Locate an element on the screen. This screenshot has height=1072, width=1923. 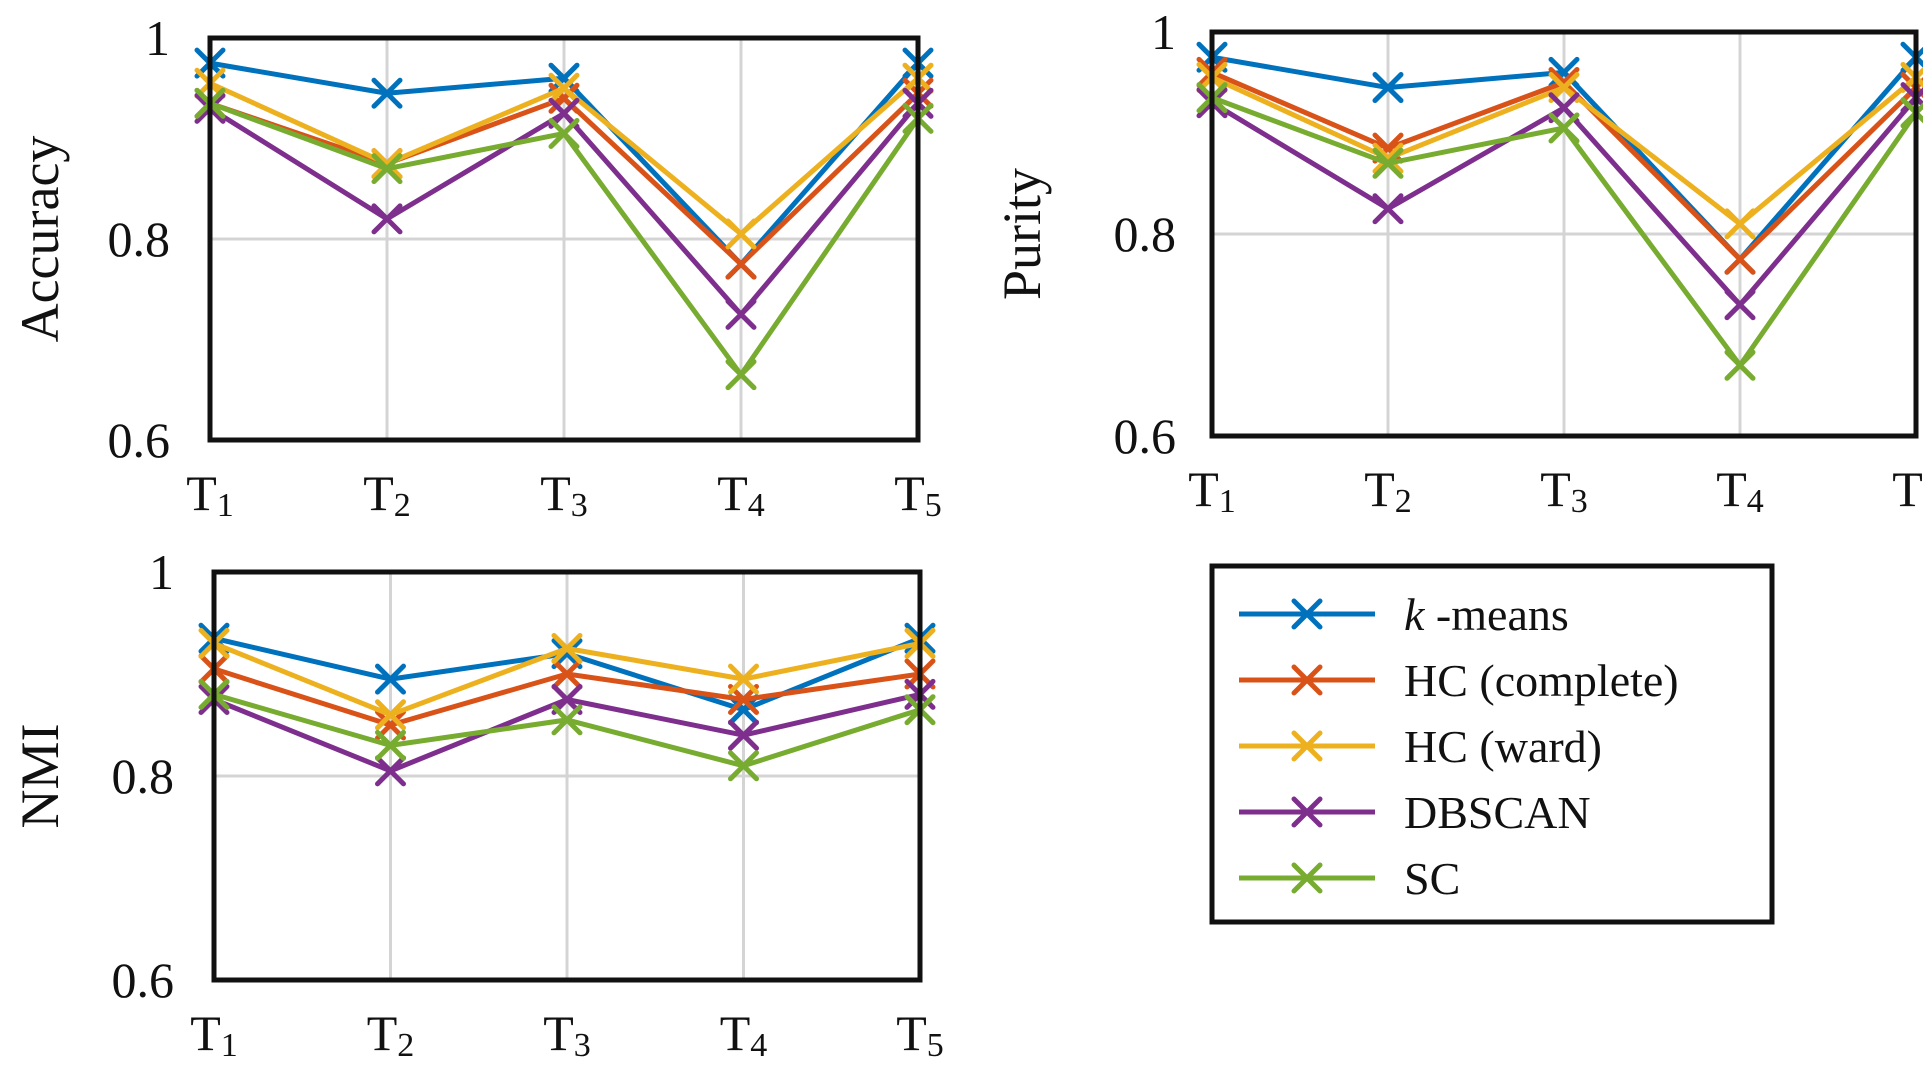
legend-label: k -means is located at coordinates (1486, 614).